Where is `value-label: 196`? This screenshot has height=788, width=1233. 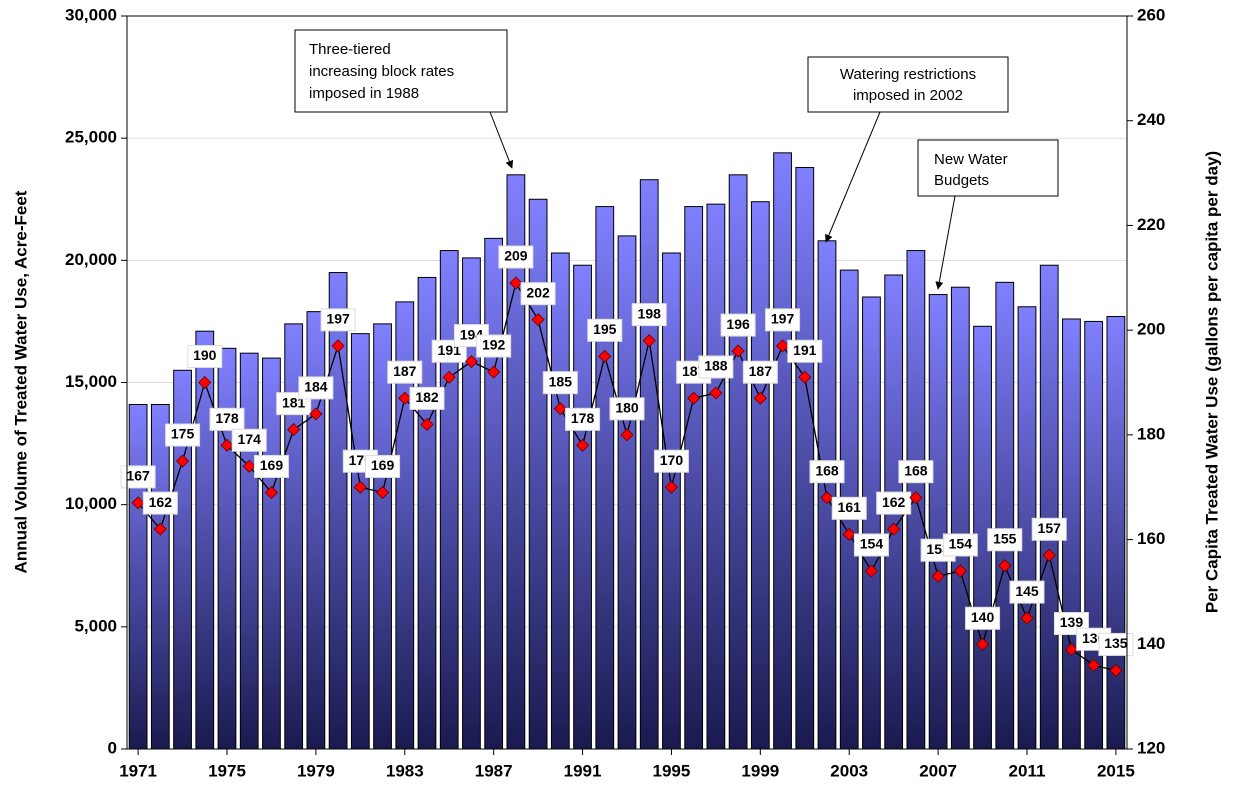
value-label: 196 is located at coordinates (738, 324).